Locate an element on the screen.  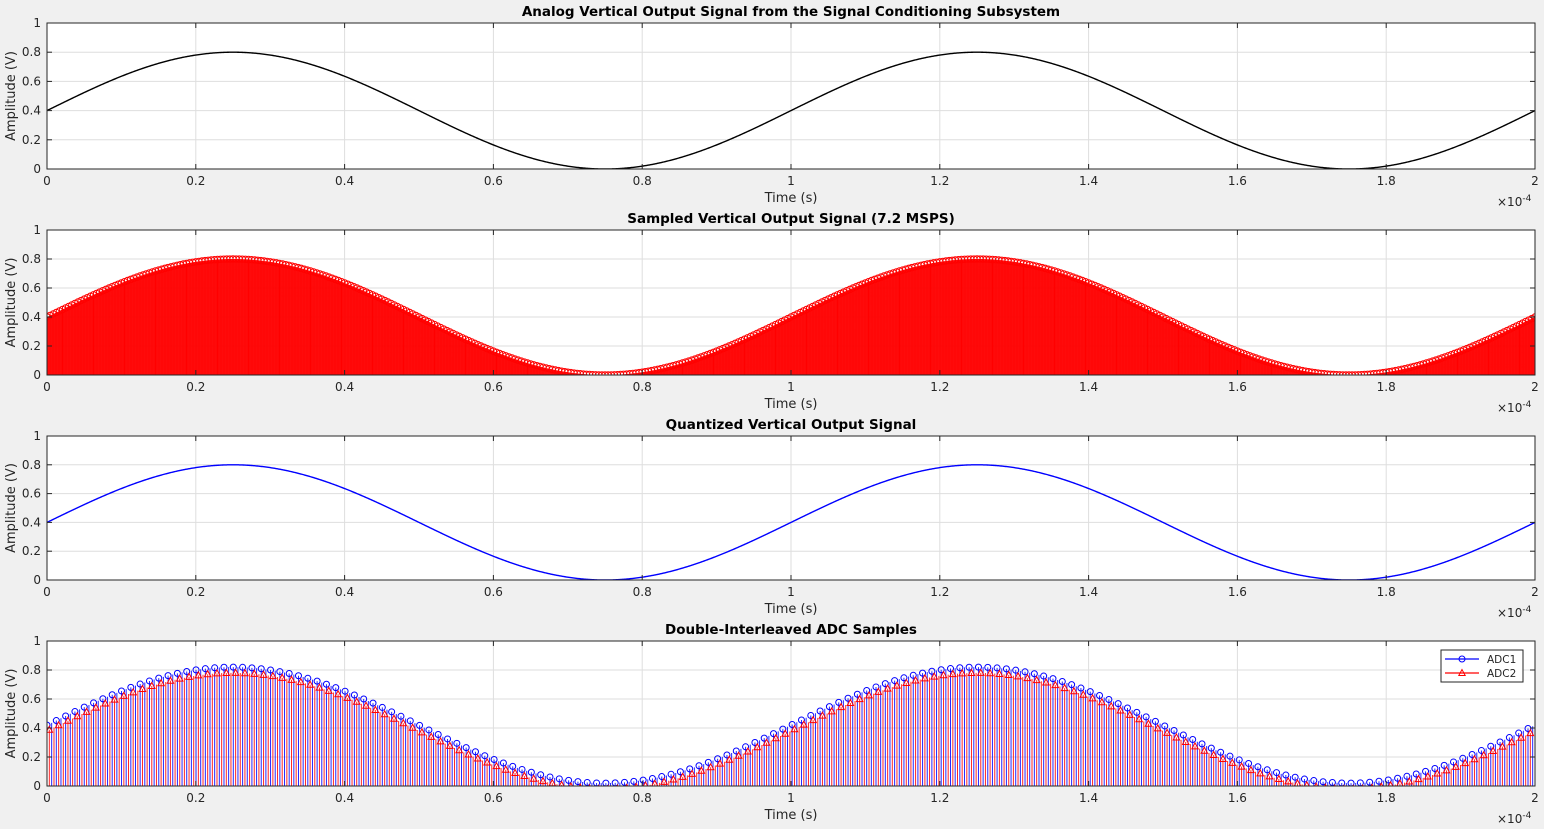
x-tick-label: 0.6 is located at coordinates (493, 798).